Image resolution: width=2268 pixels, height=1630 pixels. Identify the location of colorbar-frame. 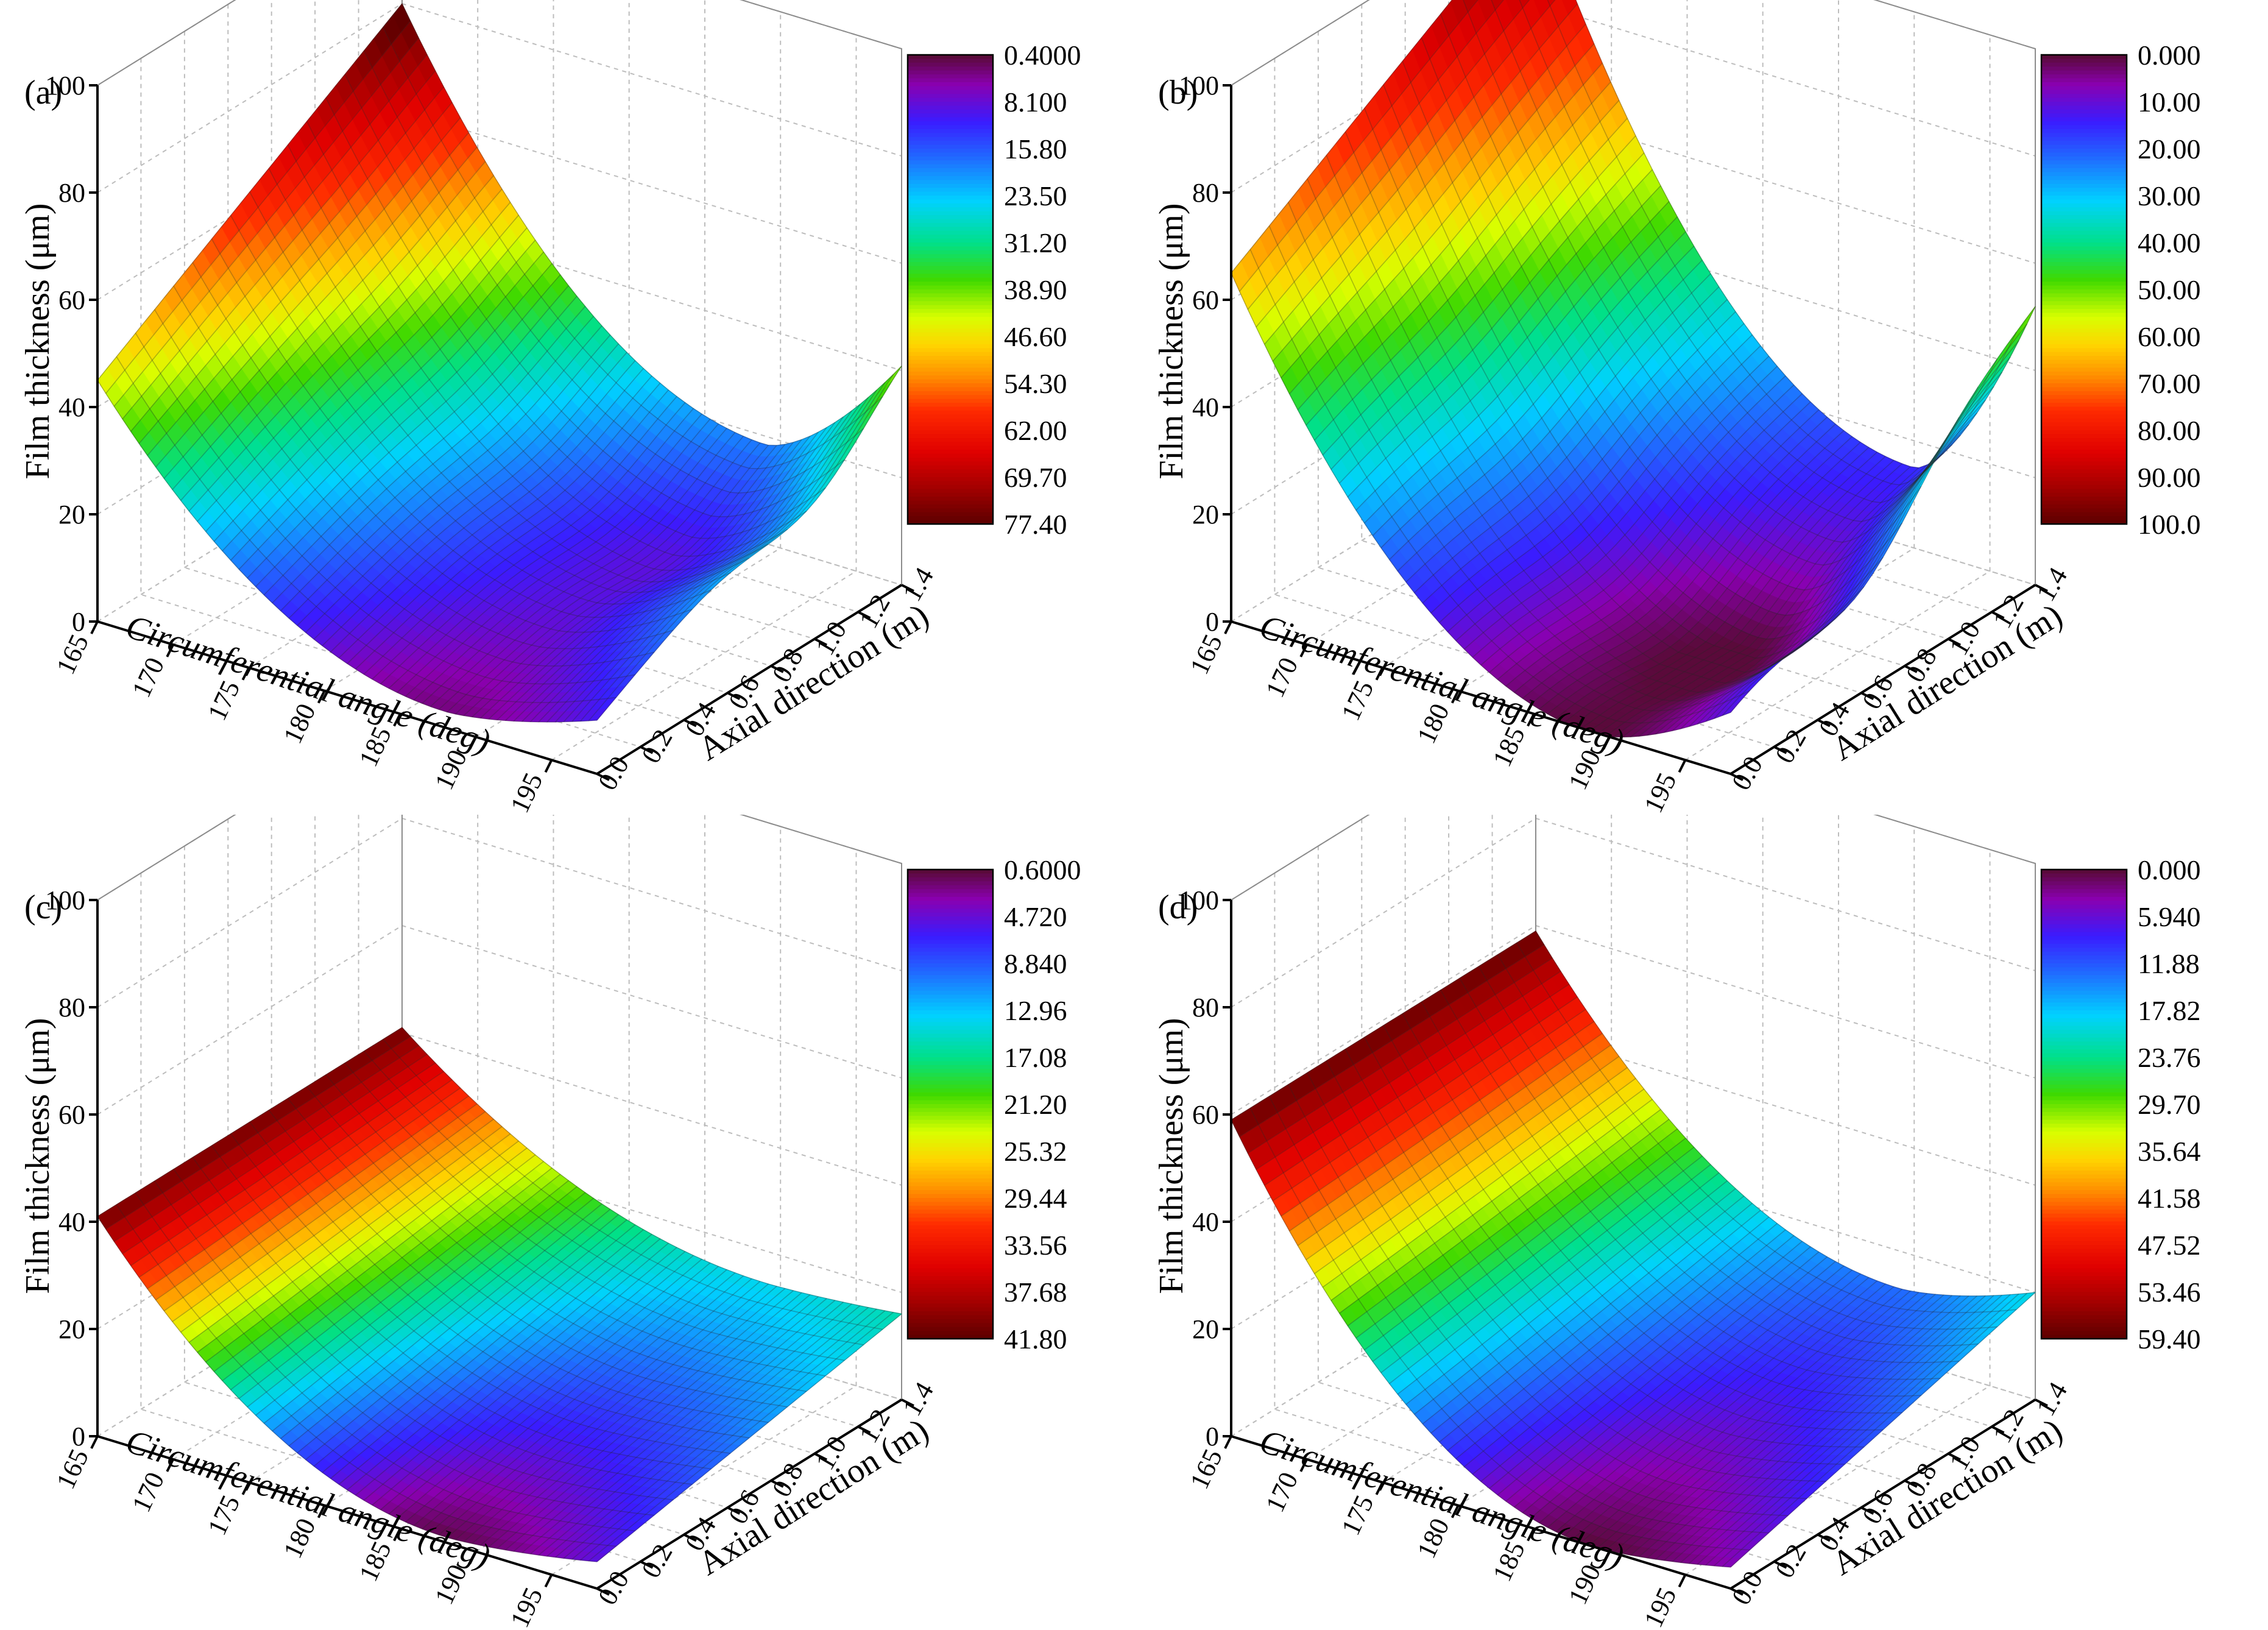
(950, 289).